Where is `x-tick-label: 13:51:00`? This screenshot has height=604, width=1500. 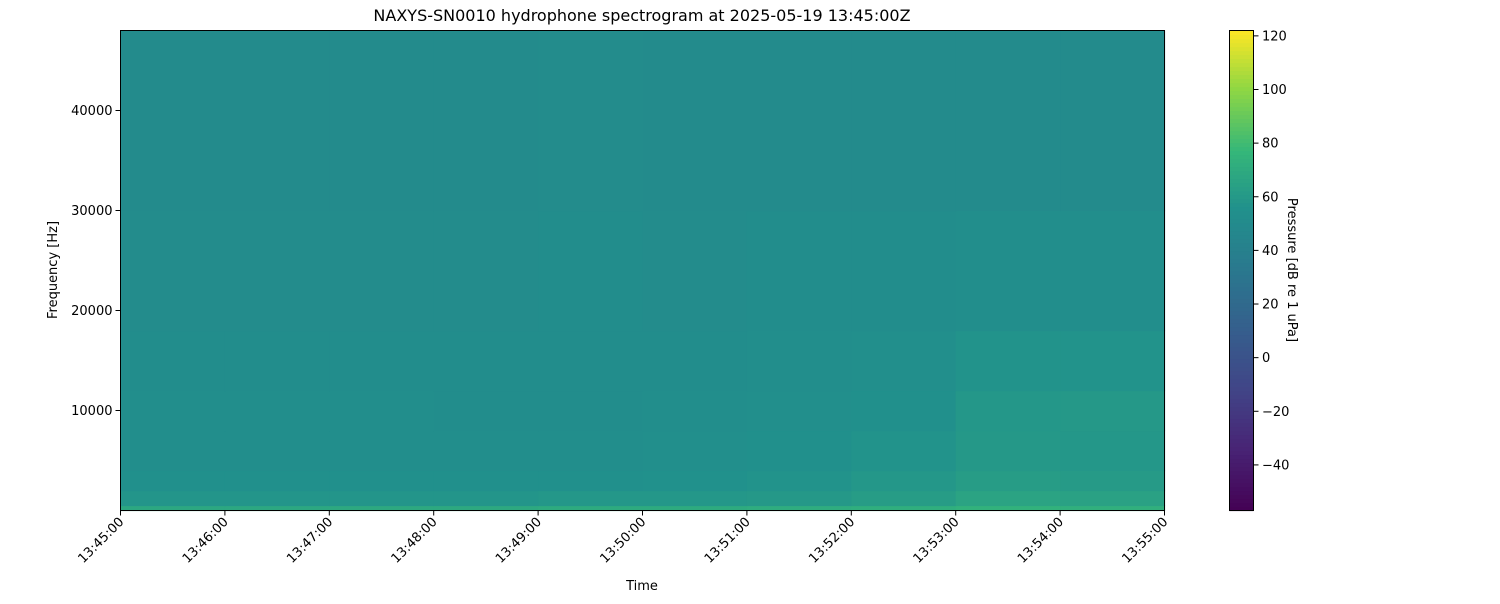
x-tick-label: 13:51:00 is located at coordinates (728, 541).